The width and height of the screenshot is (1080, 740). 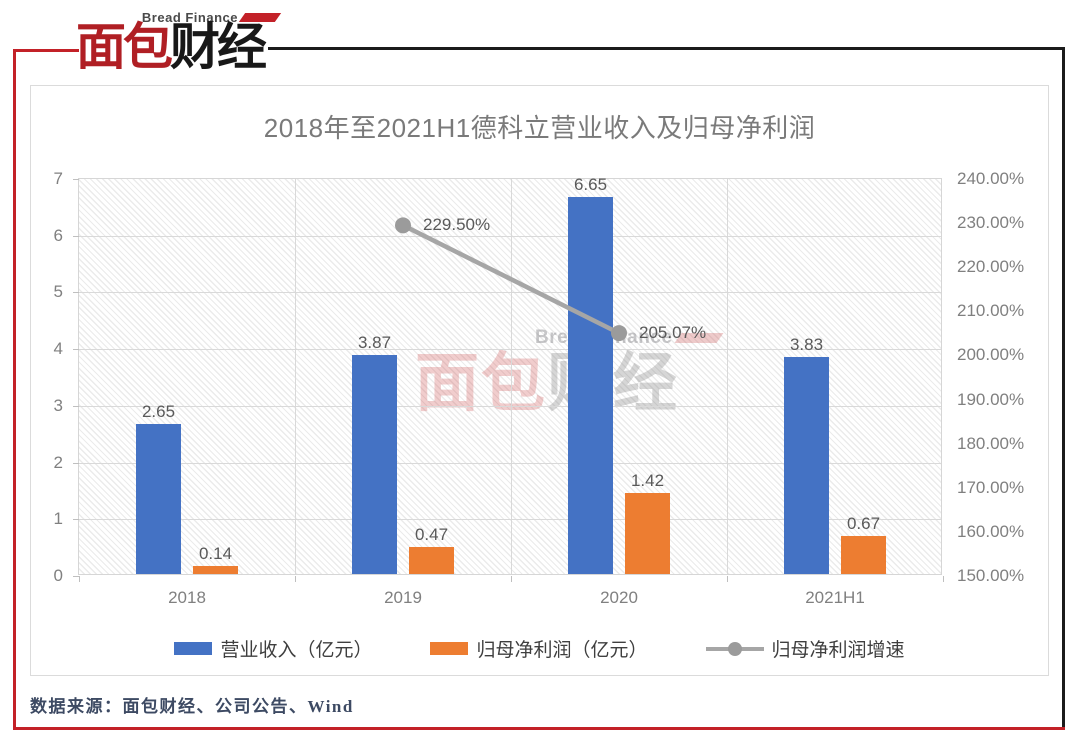 I want to click on logo-cn-black-part: 财经, so click(x=218, y=47).